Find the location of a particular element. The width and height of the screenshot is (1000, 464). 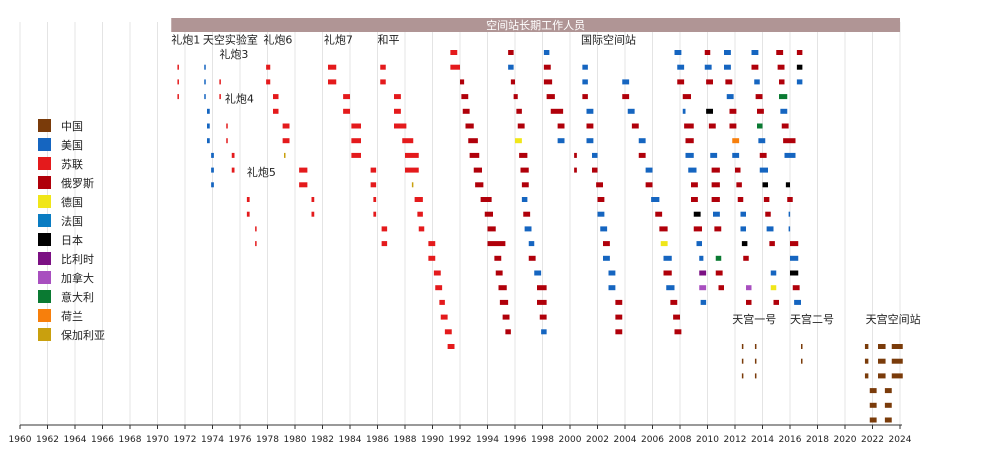

x-tick-label: 2016 is located at coordinates (790, 440).